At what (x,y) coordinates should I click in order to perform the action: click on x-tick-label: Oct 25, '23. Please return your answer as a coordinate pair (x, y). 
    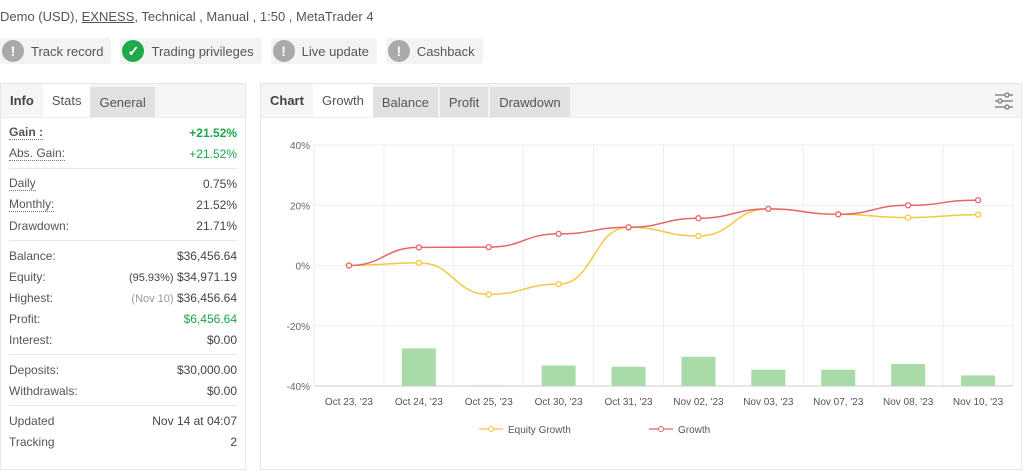
    Looking at the image, I should click on (489, 402).